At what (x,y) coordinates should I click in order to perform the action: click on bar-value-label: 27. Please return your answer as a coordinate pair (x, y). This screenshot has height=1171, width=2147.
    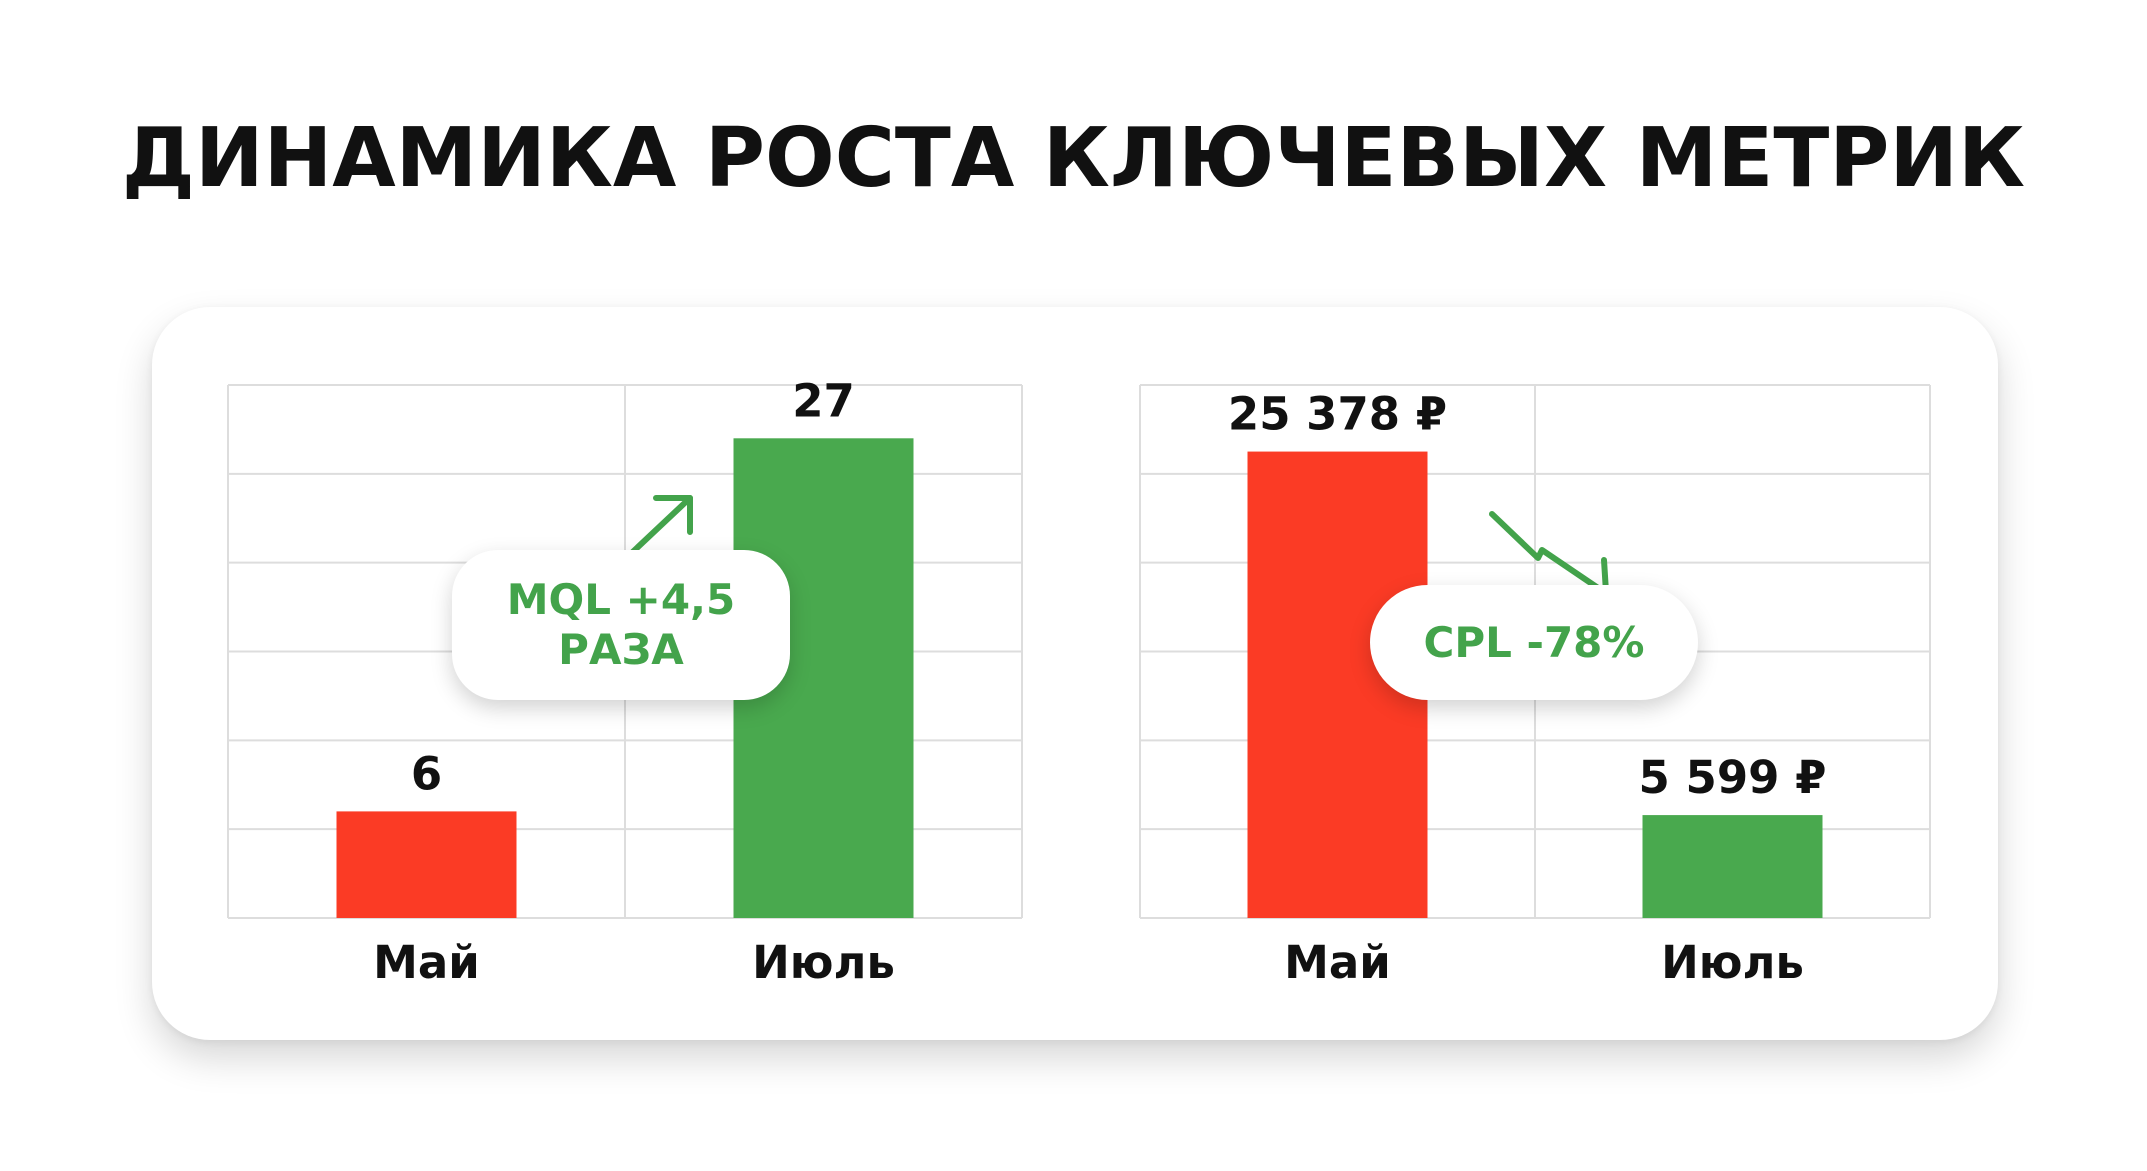
    Looking at the image, I should click on (823, 400).